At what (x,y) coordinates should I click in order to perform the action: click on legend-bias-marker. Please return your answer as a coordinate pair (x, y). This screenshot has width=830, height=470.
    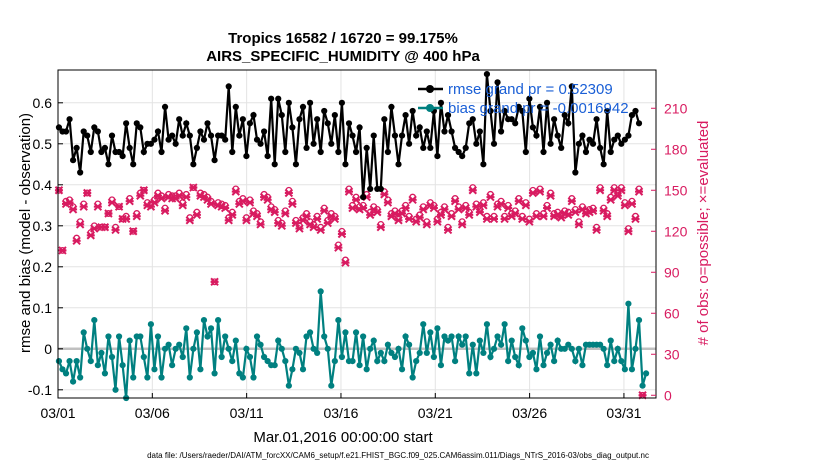
    Looking at the image, I should click on (430, 108).